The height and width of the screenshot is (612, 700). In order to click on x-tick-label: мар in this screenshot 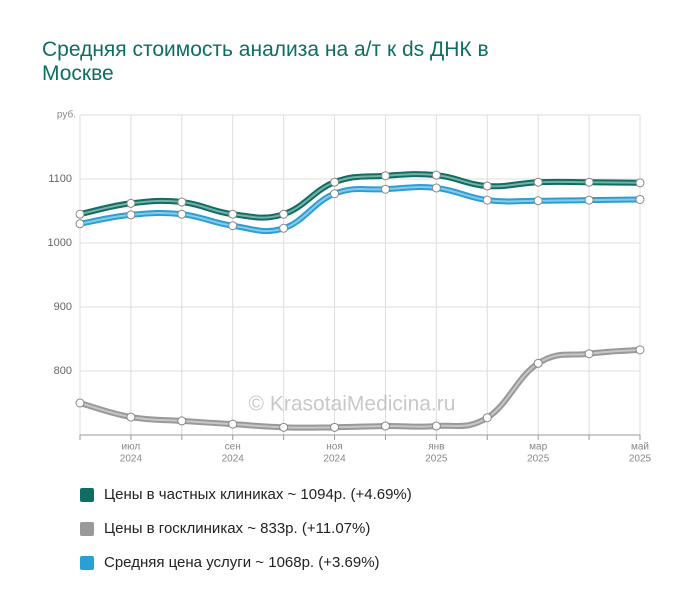, I will do `click(538, 447)`.